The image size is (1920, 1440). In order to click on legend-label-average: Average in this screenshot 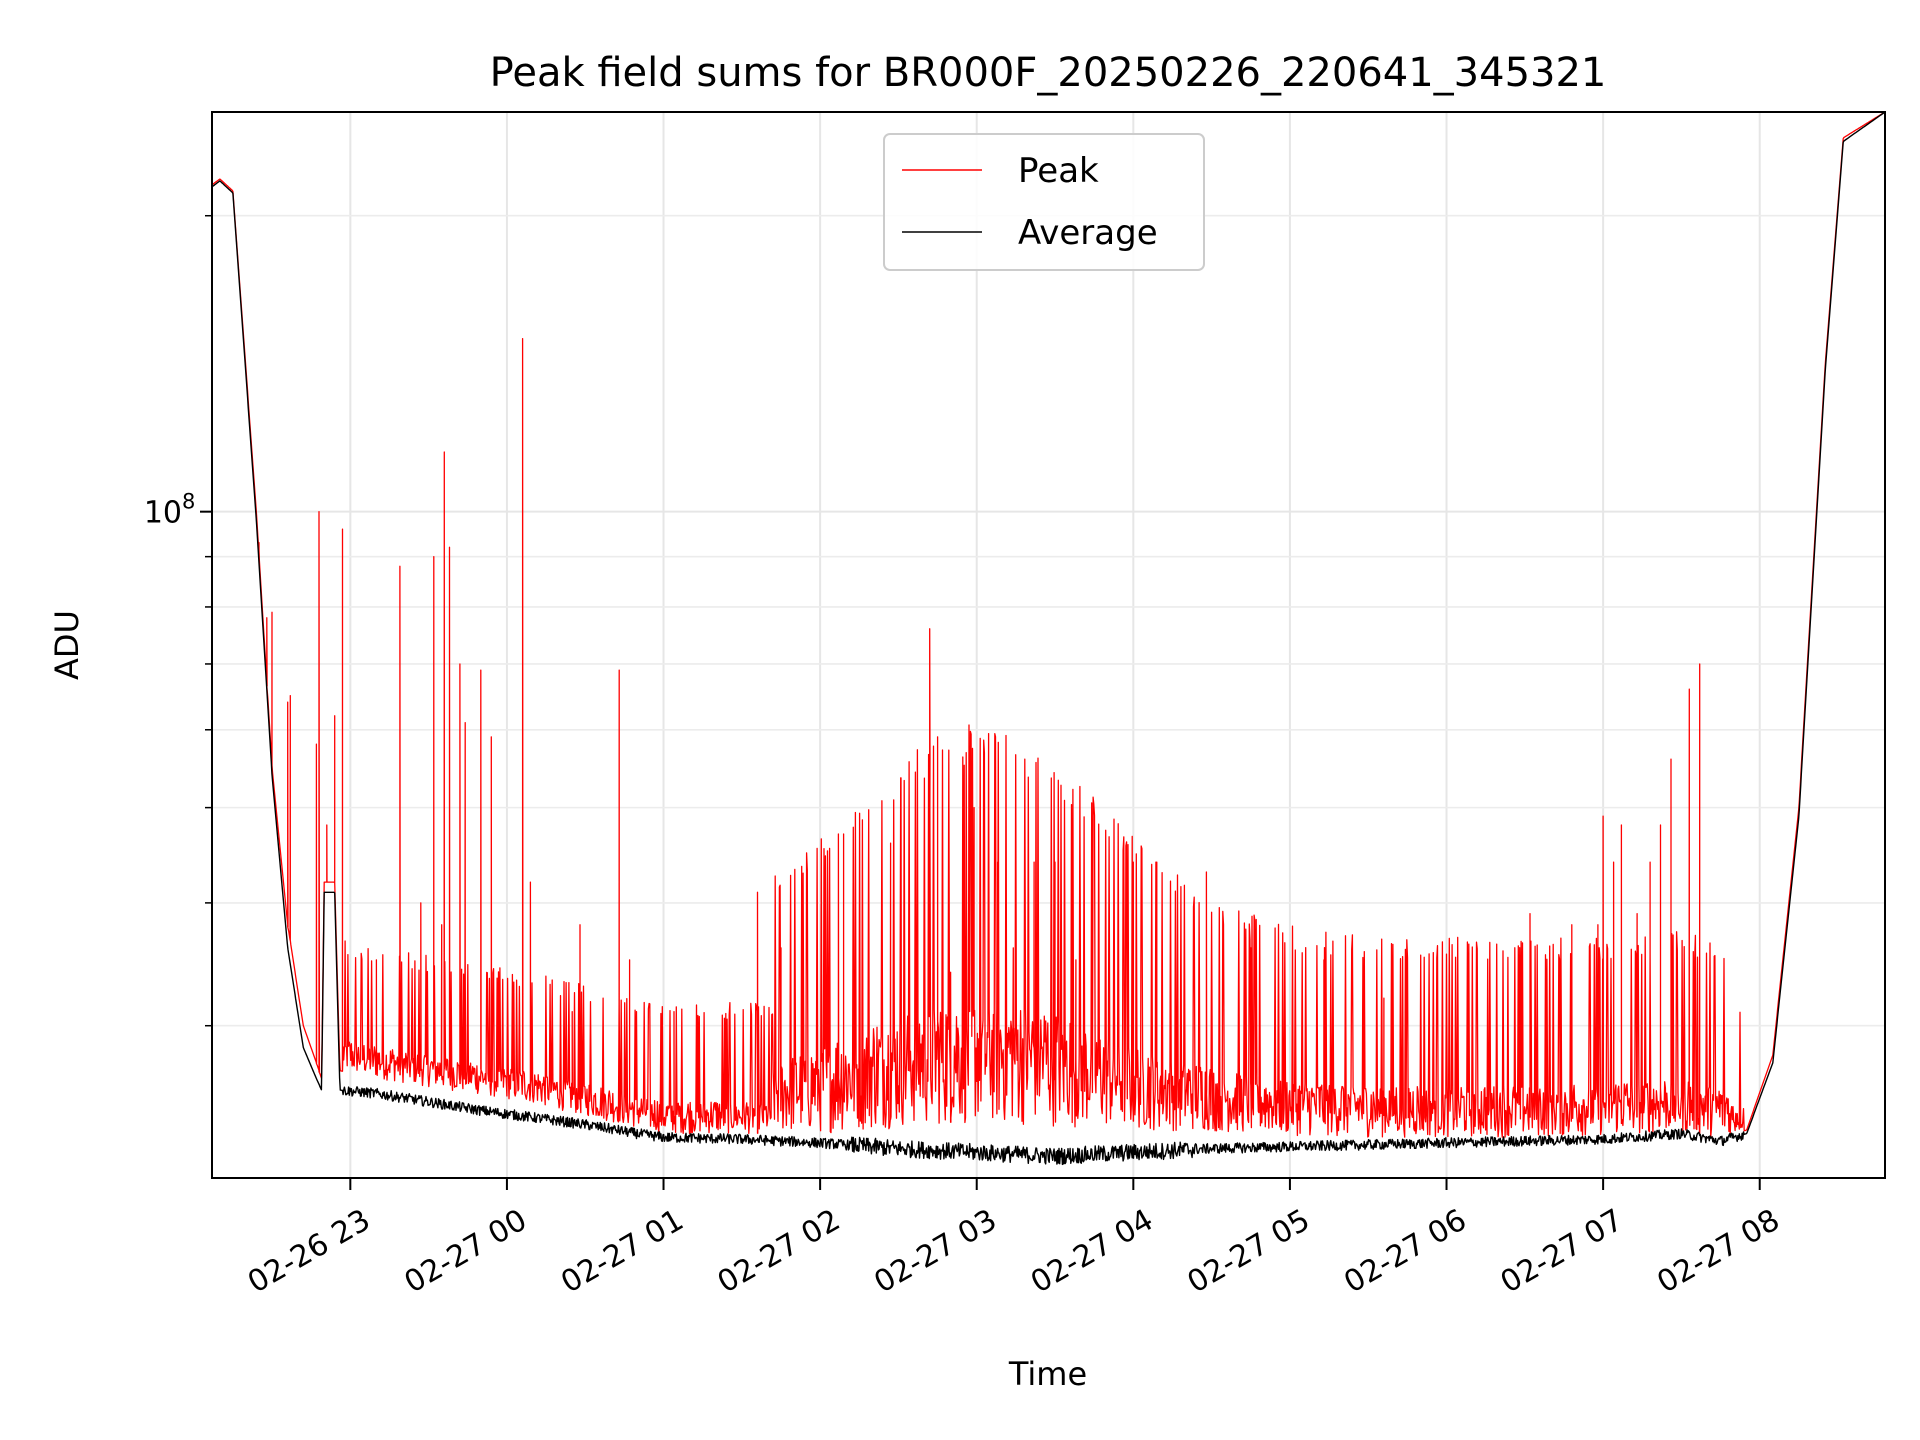, I will do `click(1088, 233)`.